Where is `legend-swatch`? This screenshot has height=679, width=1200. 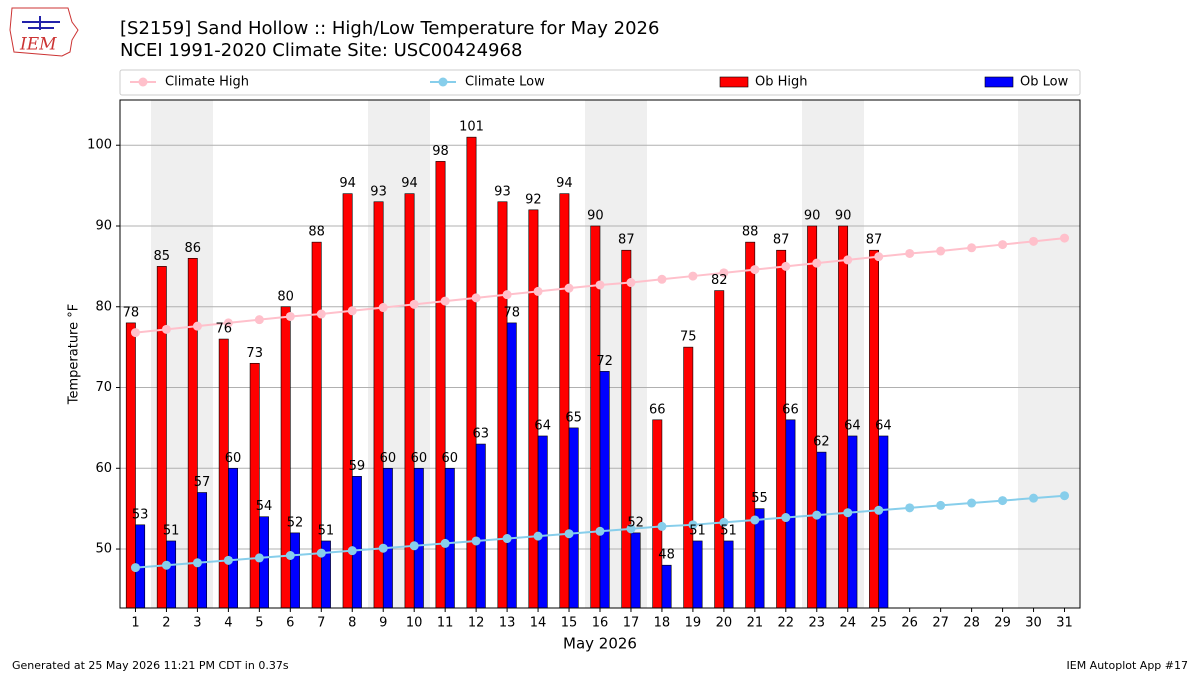
legend-swatch is located at coordinates (734, 82).